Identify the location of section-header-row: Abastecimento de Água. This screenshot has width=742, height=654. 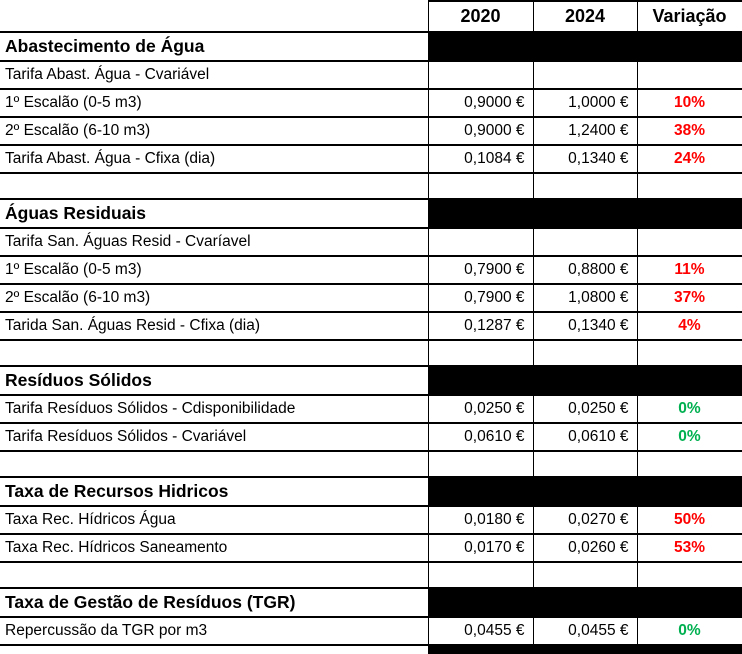
(371, 46).